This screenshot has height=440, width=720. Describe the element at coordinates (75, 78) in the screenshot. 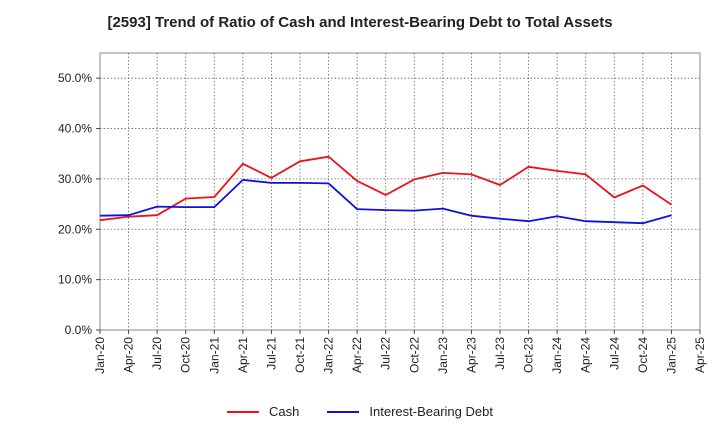

I see `y-tick-label: 50.0%` at that location.